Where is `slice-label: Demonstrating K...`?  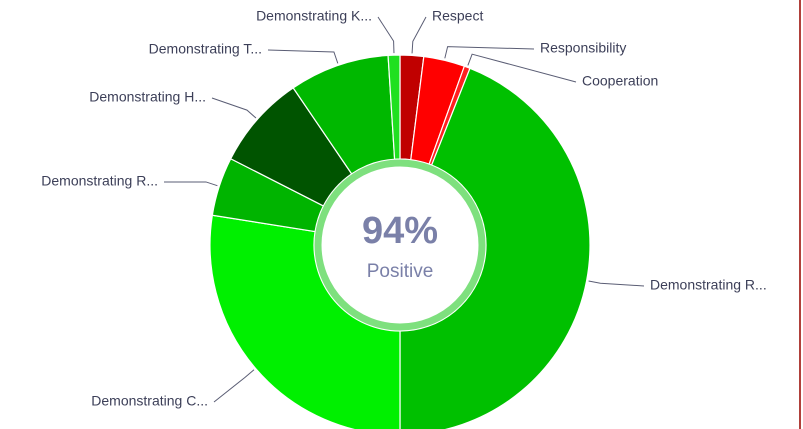 slice-label: Demonstrating K... is located at coordinates (314, 16).